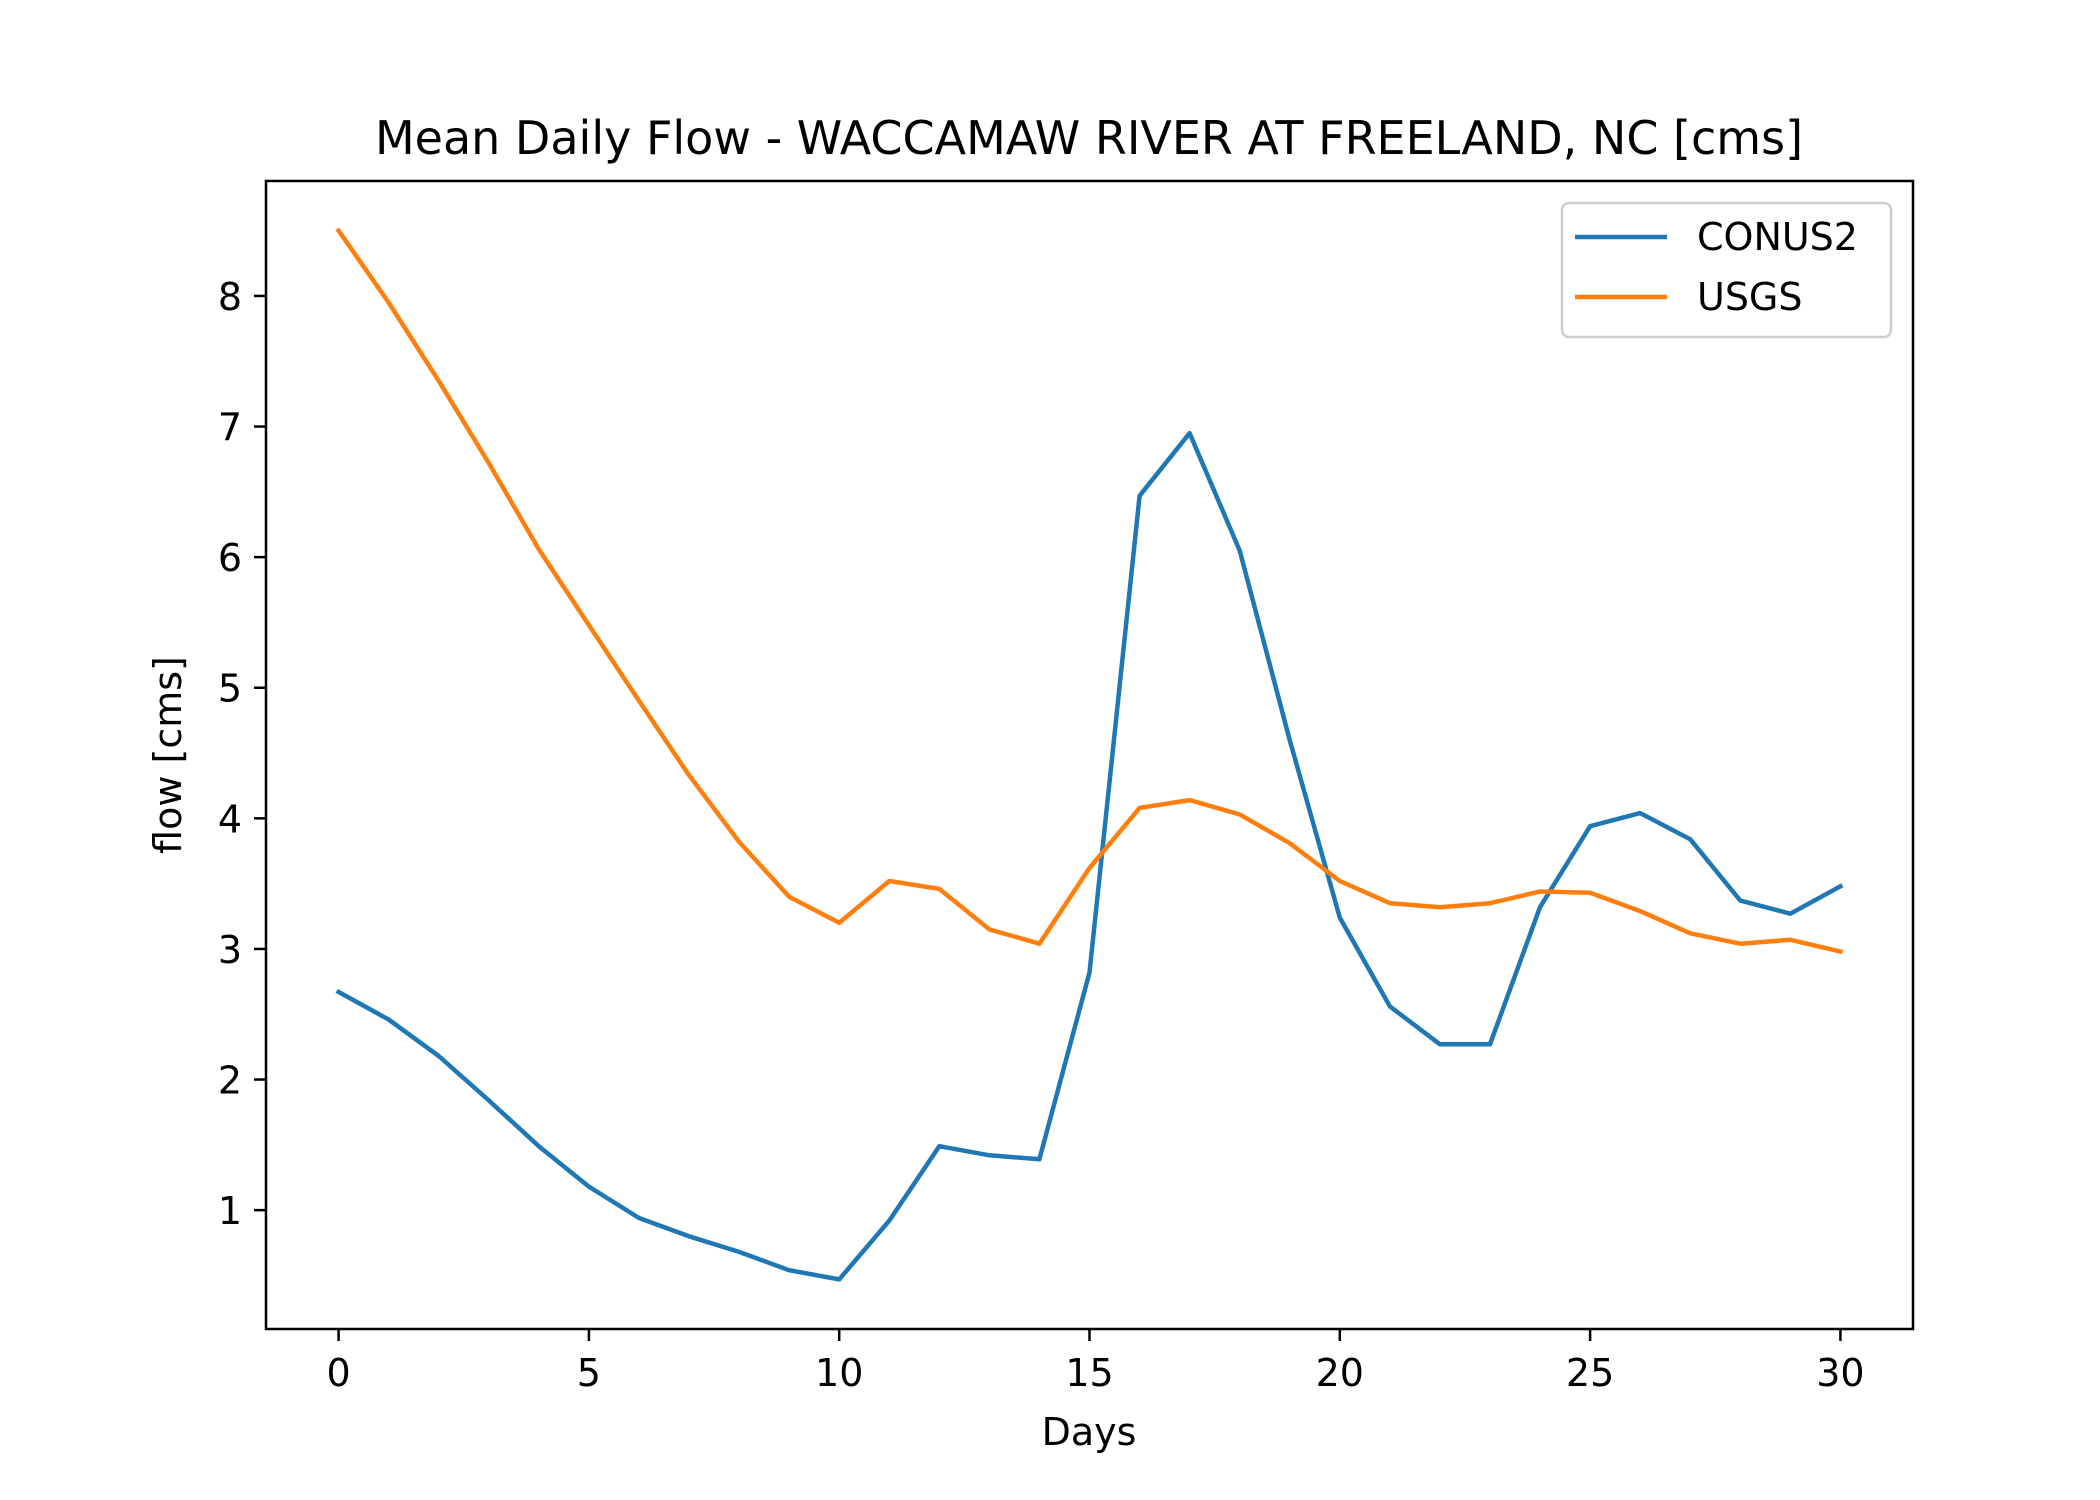 The image size is (2100, 1500). What do you see at coordinates (1750, 297) in the screenshot?
I see `legend-label-usgs: USGS` at bounding box center [1750, 297].